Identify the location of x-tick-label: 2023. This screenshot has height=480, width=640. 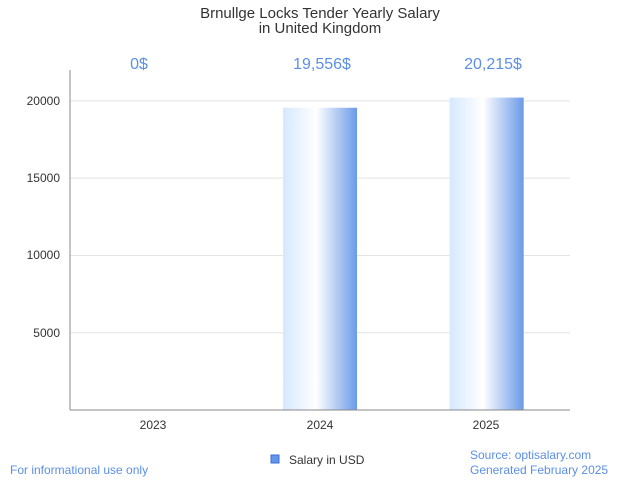
(153, 425).